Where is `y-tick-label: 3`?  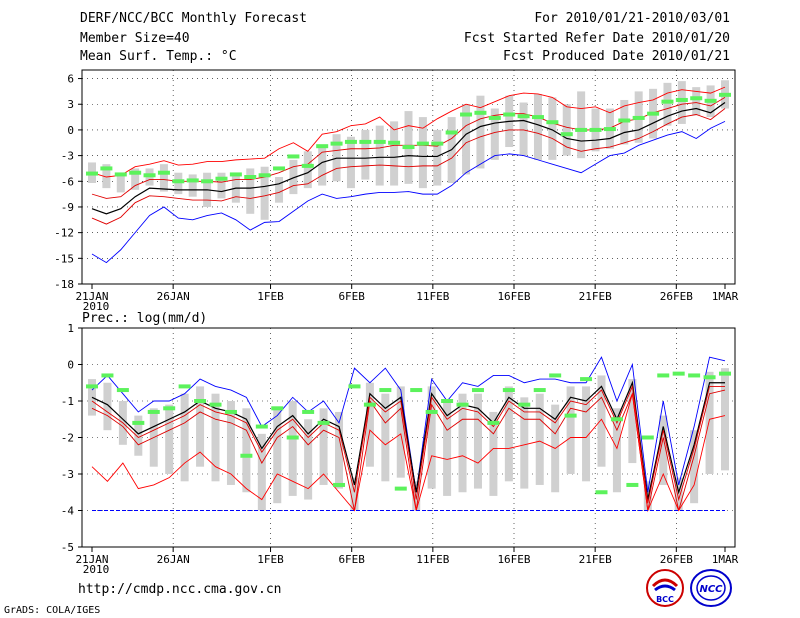 y-tick-label: 3 is located at coordinates (70, 104).